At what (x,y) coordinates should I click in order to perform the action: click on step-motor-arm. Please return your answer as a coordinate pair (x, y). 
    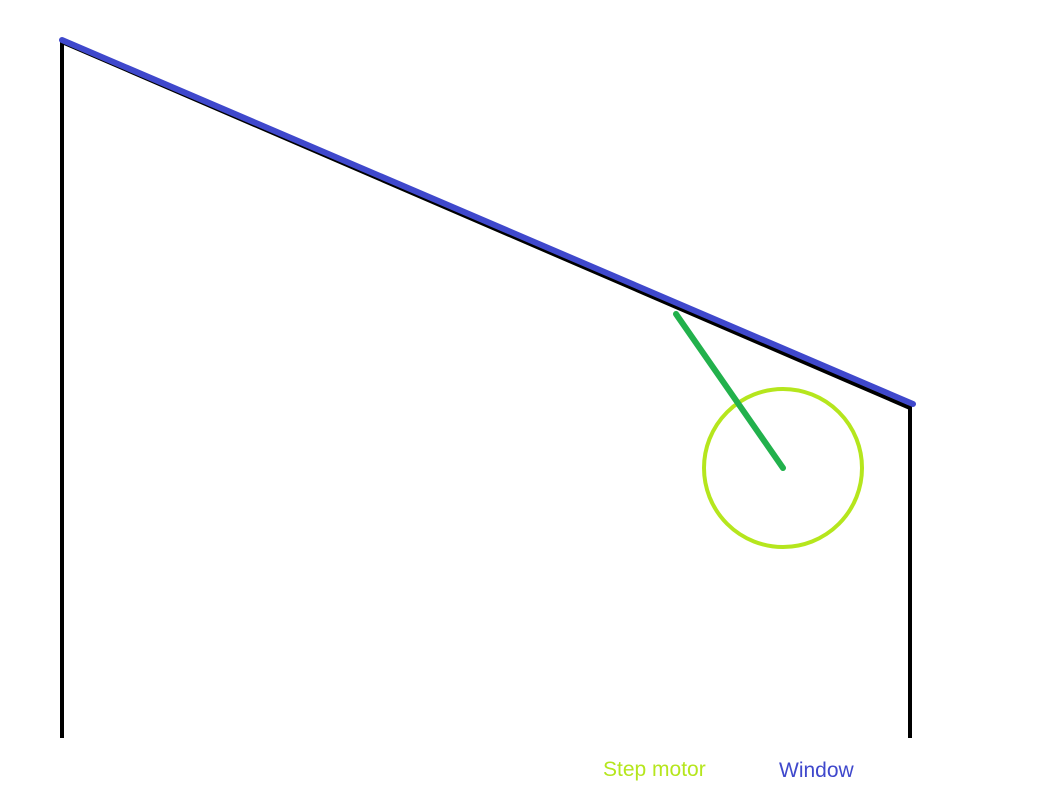
    Looking at the image, I should click on (729, 391).